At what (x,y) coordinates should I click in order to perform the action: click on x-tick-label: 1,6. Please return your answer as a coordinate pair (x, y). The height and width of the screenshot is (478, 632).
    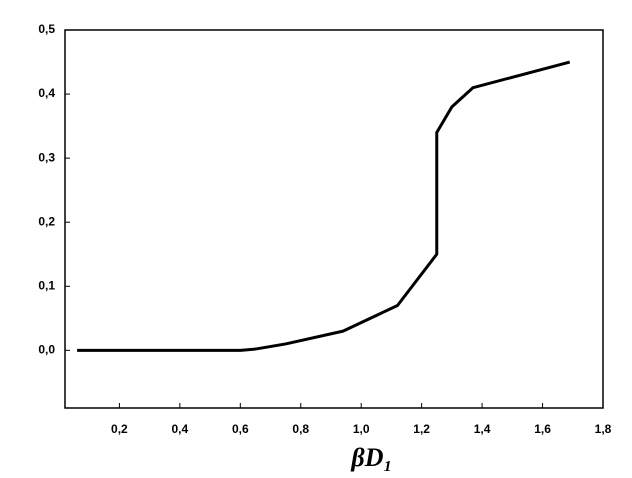
    Looking at the image, I should click on (542, 429).